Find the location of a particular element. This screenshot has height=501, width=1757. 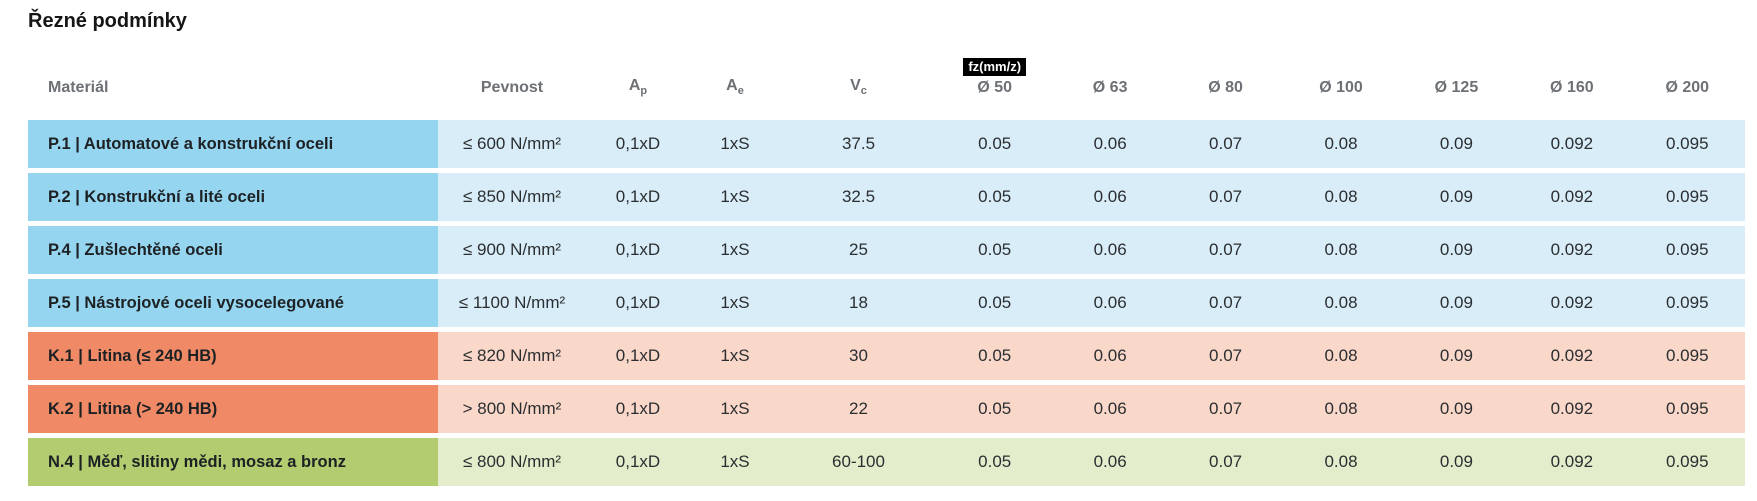

vc-base: V is located at coordinates (855, 85).